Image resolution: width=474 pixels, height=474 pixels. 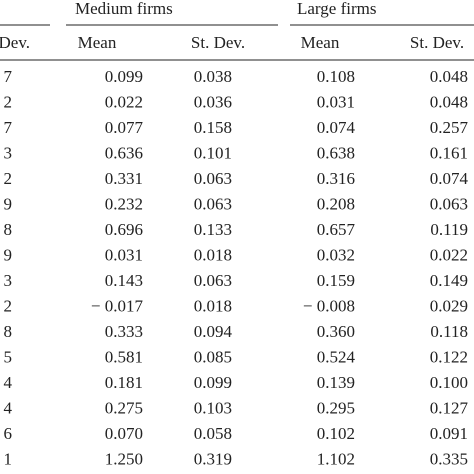 What do you see at coordinates (336, 76) in the screenshot?
I see `cell: 0.108` at bounding box center [336, 76].